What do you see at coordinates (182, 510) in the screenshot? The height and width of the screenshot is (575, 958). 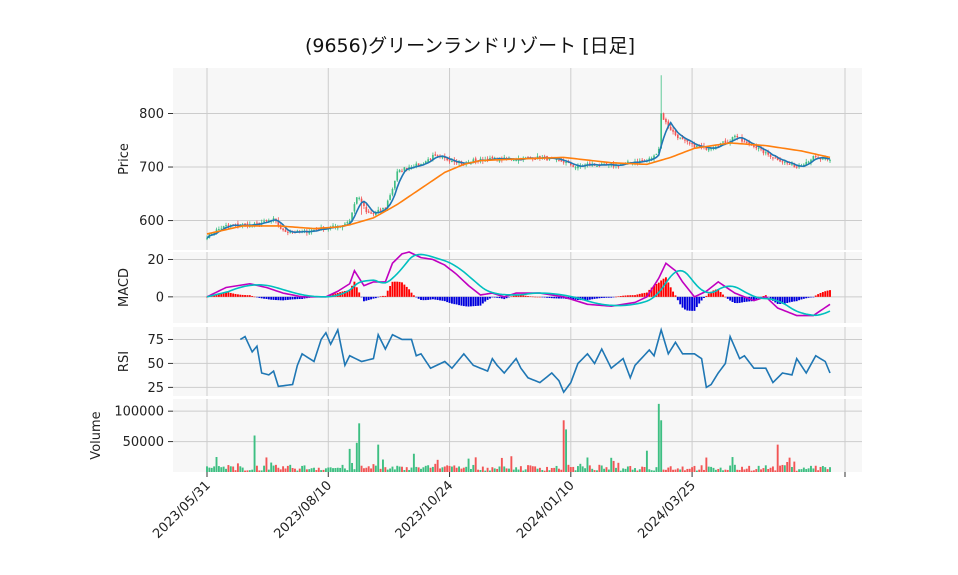 I see `x-tick-label: 2023/05/31` at bounding box center [182, 510].